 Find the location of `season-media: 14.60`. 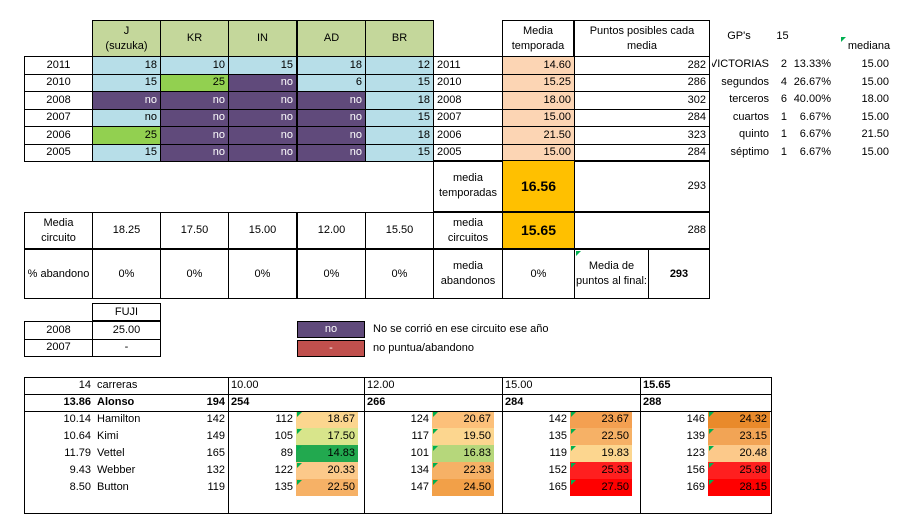

season-media: 14.60 is located at coordinates (538, 65).